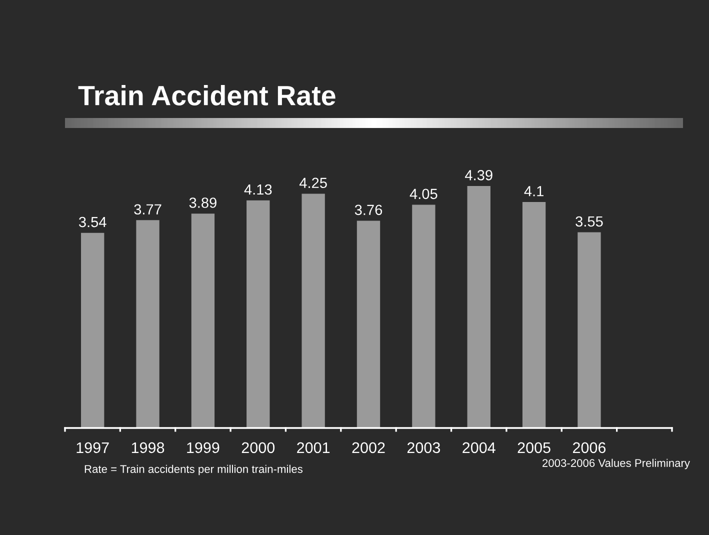  Describe the element at coordinates (368, 448) in the screenshot. I see `x-tick-label: 2002` at that location.